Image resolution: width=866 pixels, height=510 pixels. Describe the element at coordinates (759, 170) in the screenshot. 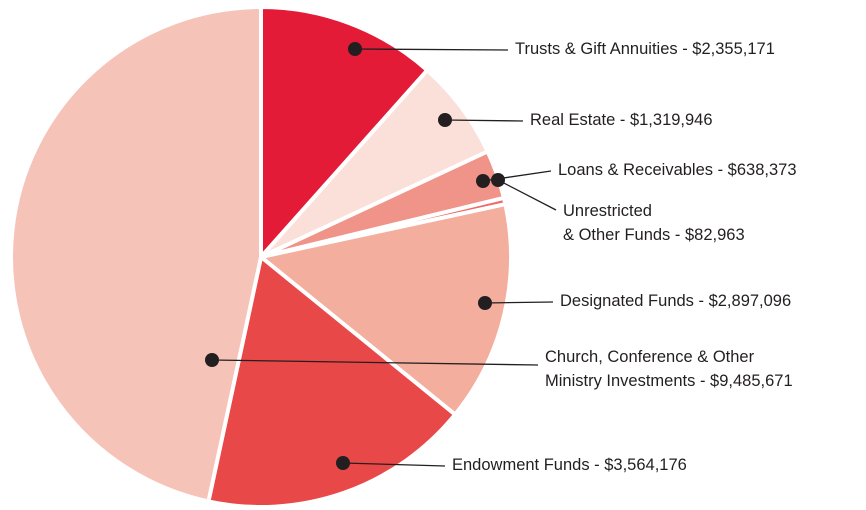

I see `value-label: $638,373` at that location.